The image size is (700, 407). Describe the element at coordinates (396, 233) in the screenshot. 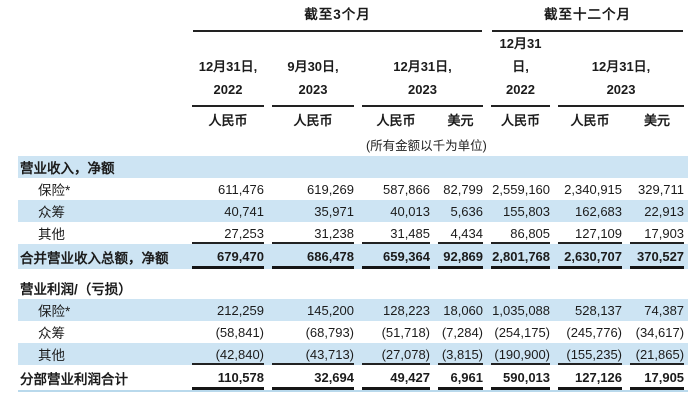

I see `value-cell: 31,485` at that location.